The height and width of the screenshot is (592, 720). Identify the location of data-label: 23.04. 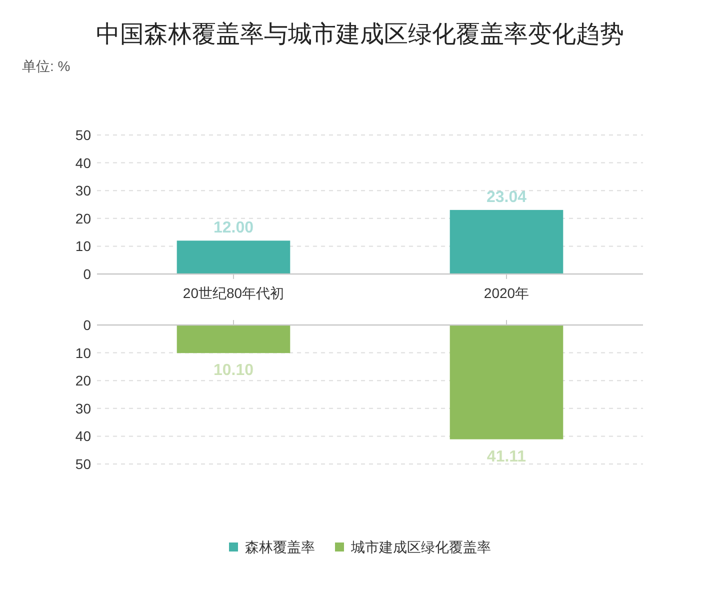
(506, 197).